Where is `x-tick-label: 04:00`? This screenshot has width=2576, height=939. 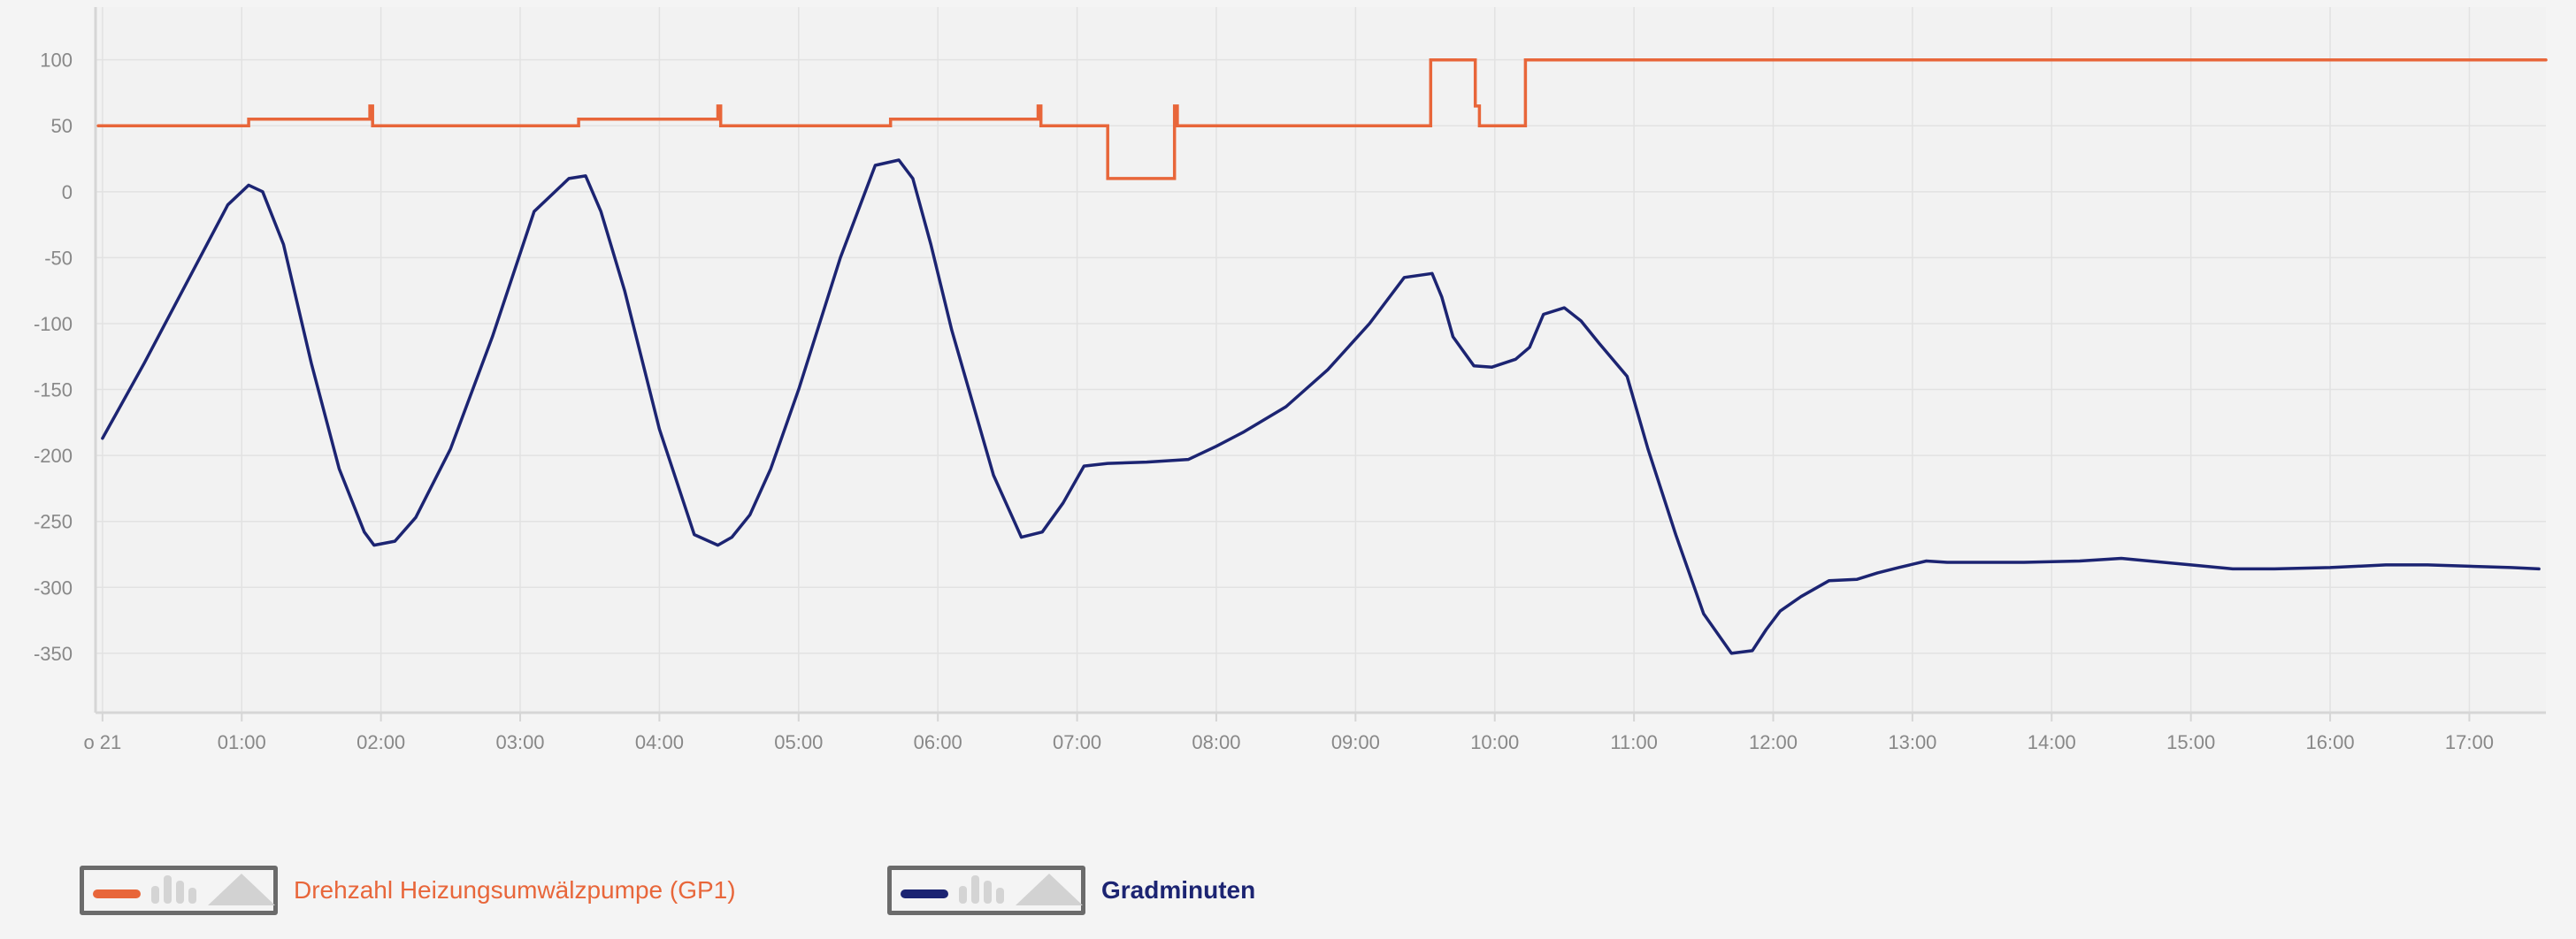
x-tick-label: 04:00 is located at coordinates (659, 742).